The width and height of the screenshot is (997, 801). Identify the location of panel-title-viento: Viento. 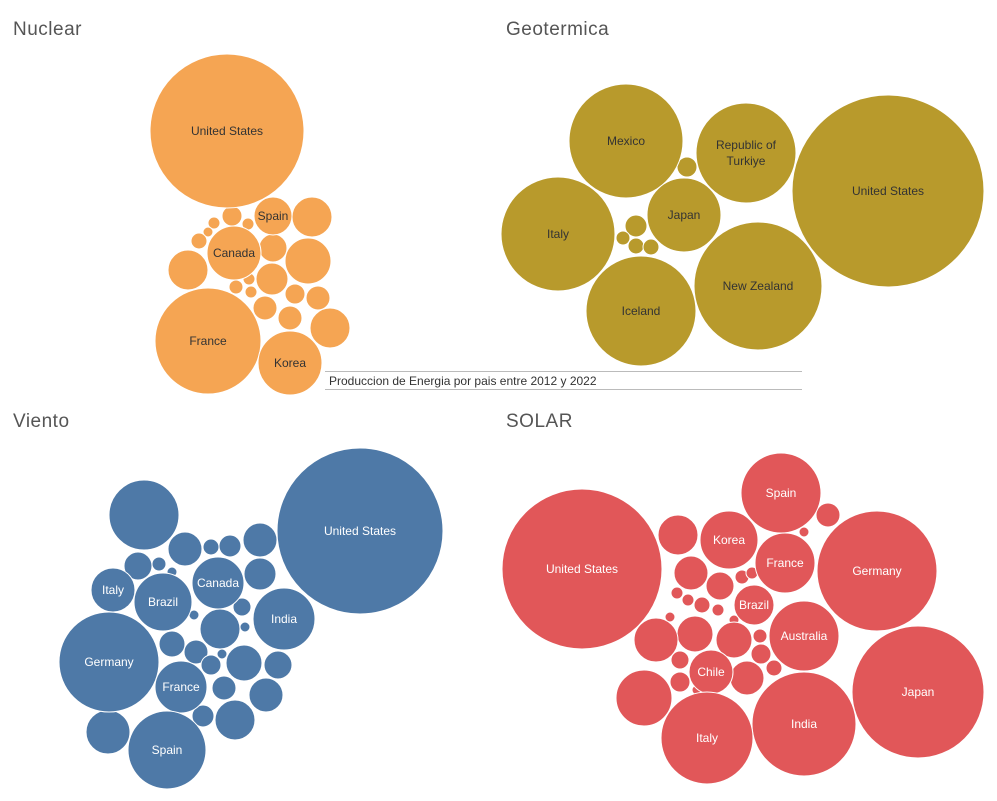
(41, 421).